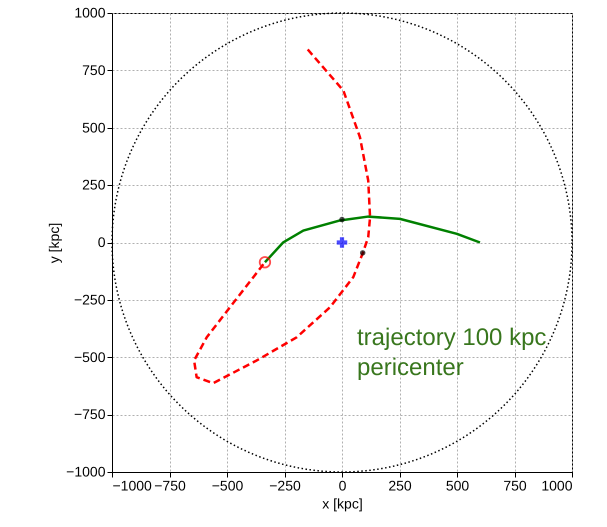 Image resolution: width=607 pixels, height=527 pixels. Describe the element at coordinates (458, 486) in the screenshot. I see `x-tick-label: 500` at that location.